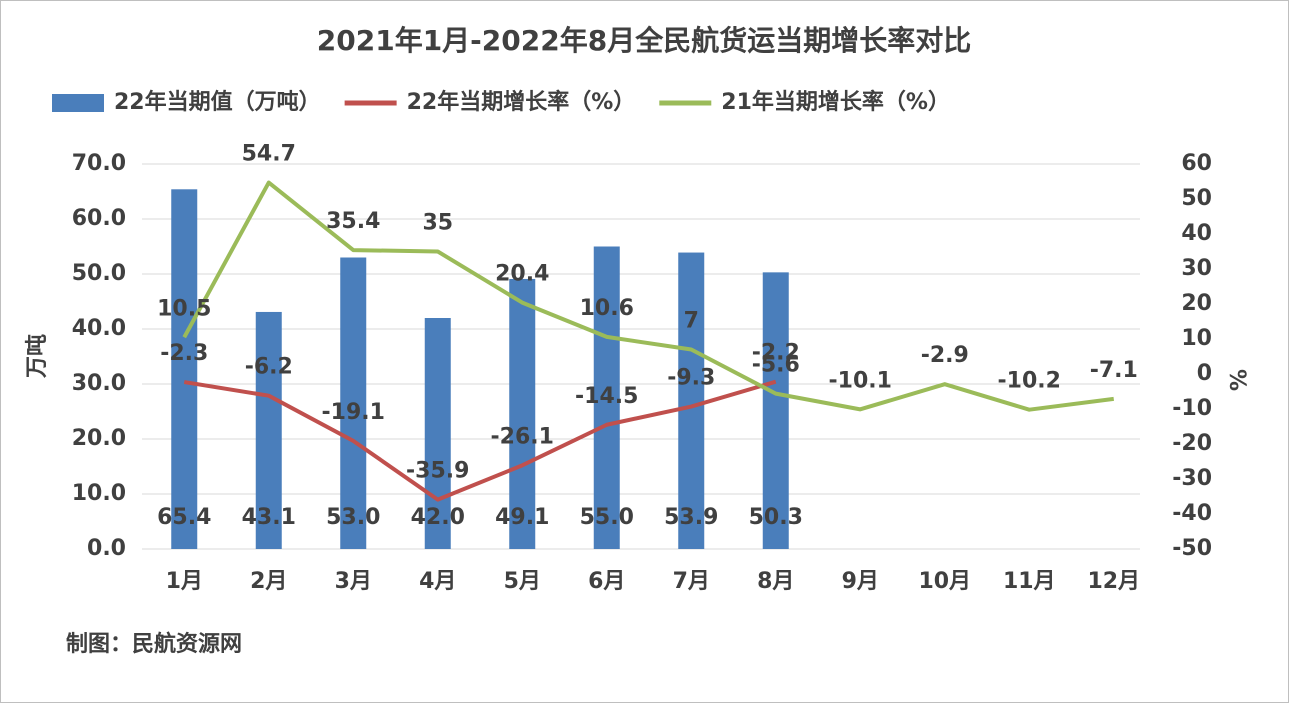  What do you see at coordinates (1113, 581) in the screenshot?
I see `x-tick-label: 12月` at bounding box center [1113, 581].